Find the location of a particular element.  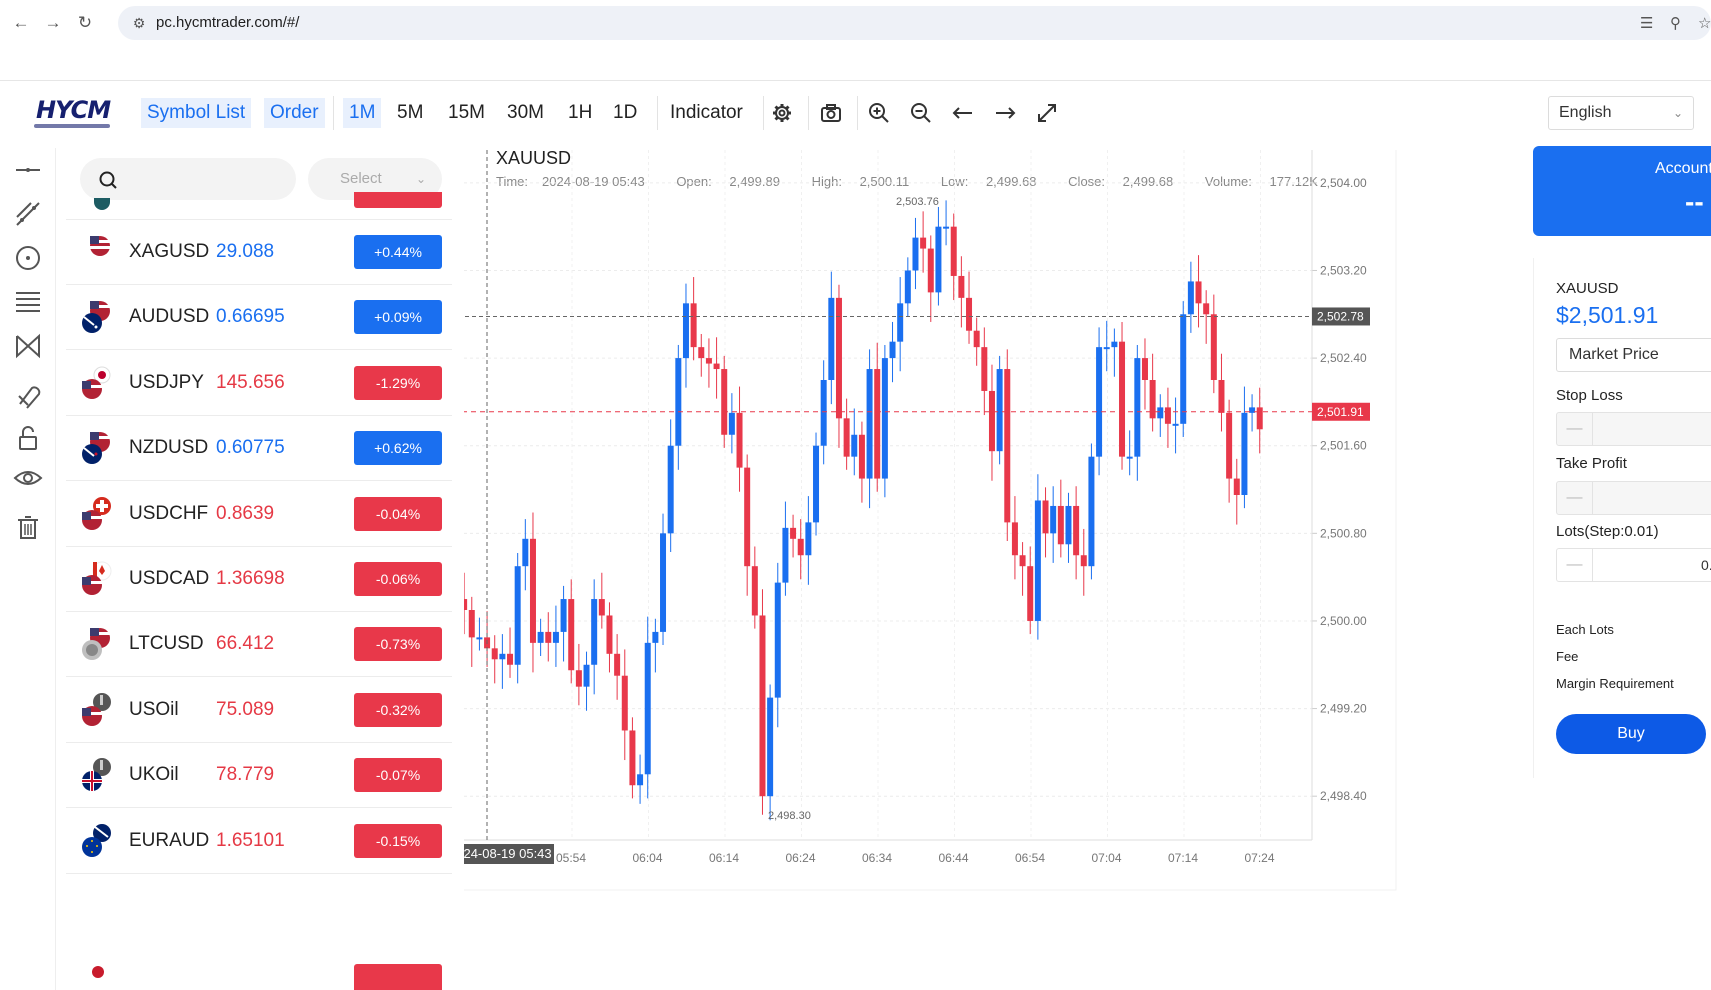

symbol-name: USDCAD is located at coordinates (169, 578).